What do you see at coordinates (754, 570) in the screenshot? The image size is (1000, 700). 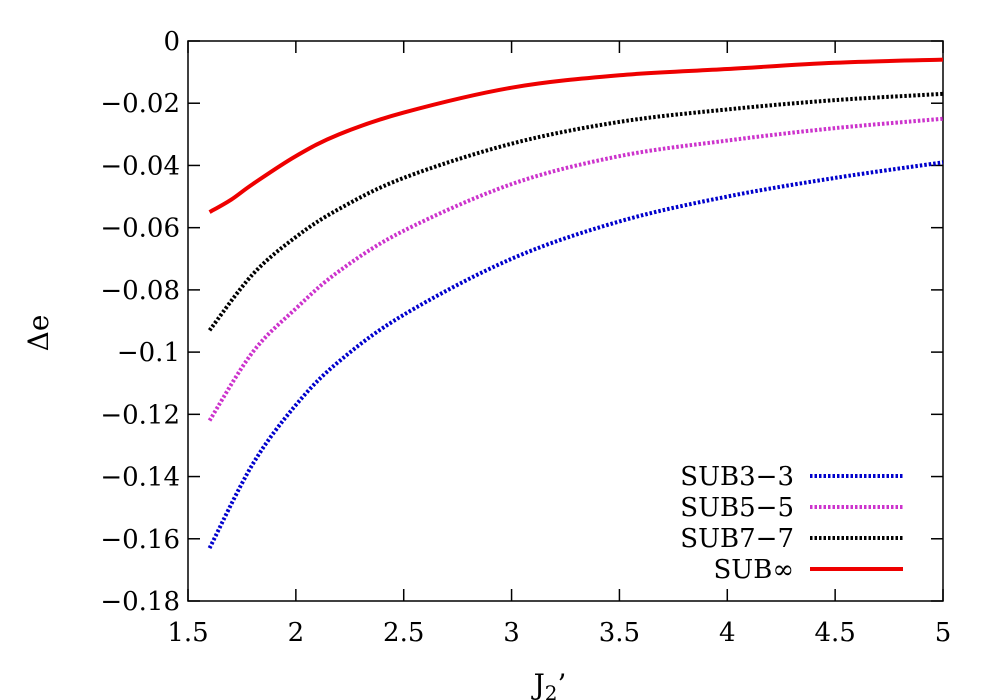 I see `legend-label: SUB∞` at bounding box center [754, 570].